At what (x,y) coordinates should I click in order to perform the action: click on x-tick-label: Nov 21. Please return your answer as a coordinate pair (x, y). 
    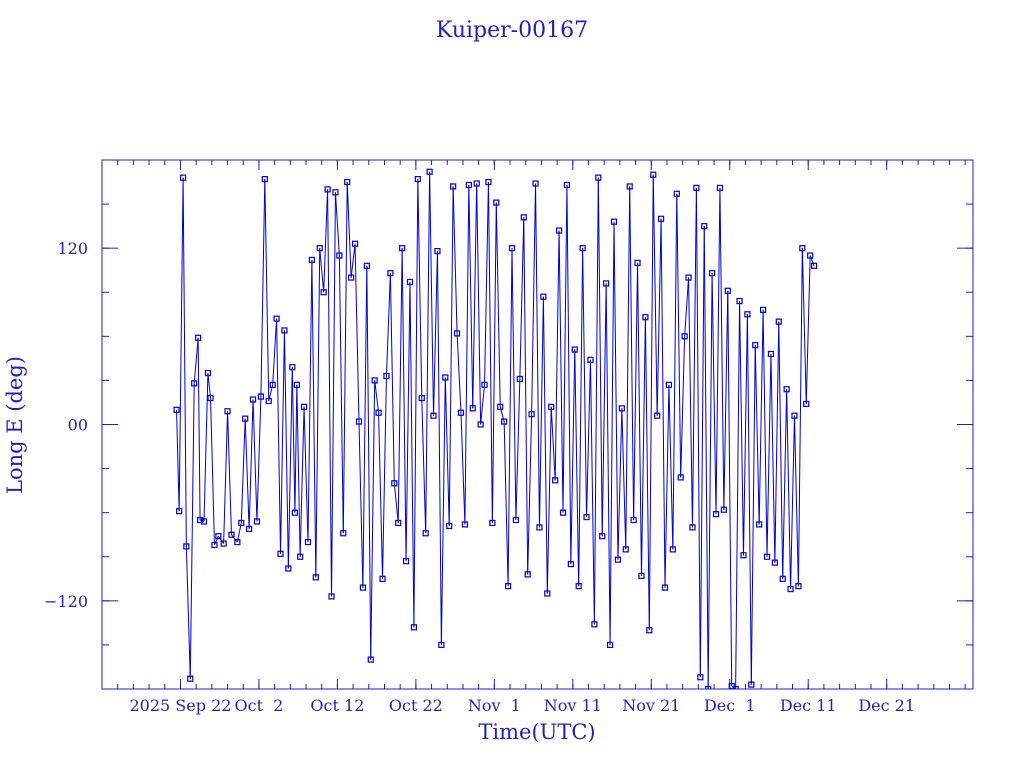
    Looking at the image, I should click on (651, 705).